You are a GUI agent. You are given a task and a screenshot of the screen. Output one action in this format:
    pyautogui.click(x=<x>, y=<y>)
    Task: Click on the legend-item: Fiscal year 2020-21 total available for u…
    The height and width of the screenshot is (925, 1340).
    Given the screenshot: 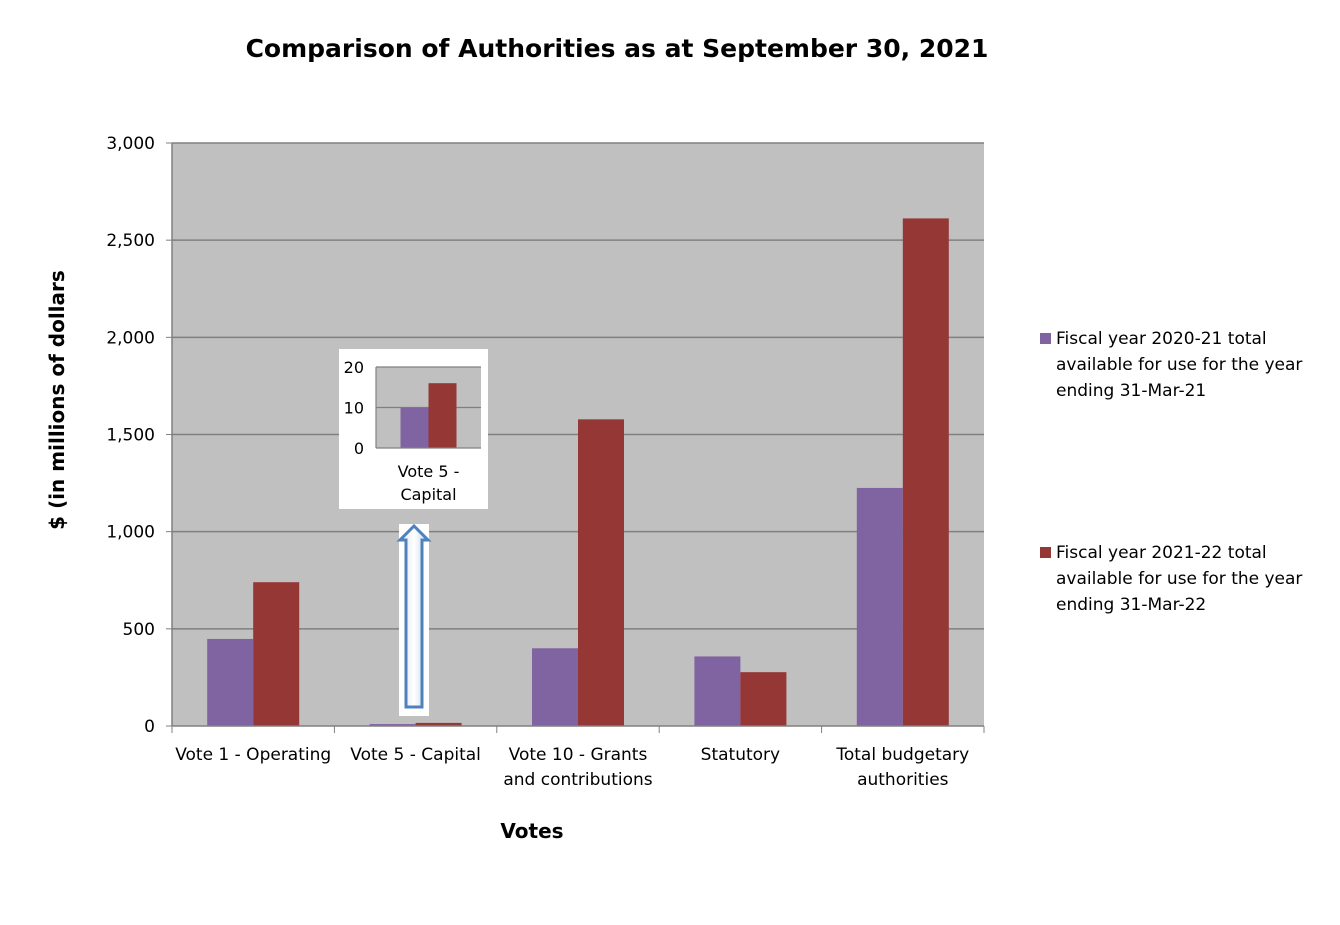 What is the action you would take?
    pyautogui.click(x=1185, y=365)
    